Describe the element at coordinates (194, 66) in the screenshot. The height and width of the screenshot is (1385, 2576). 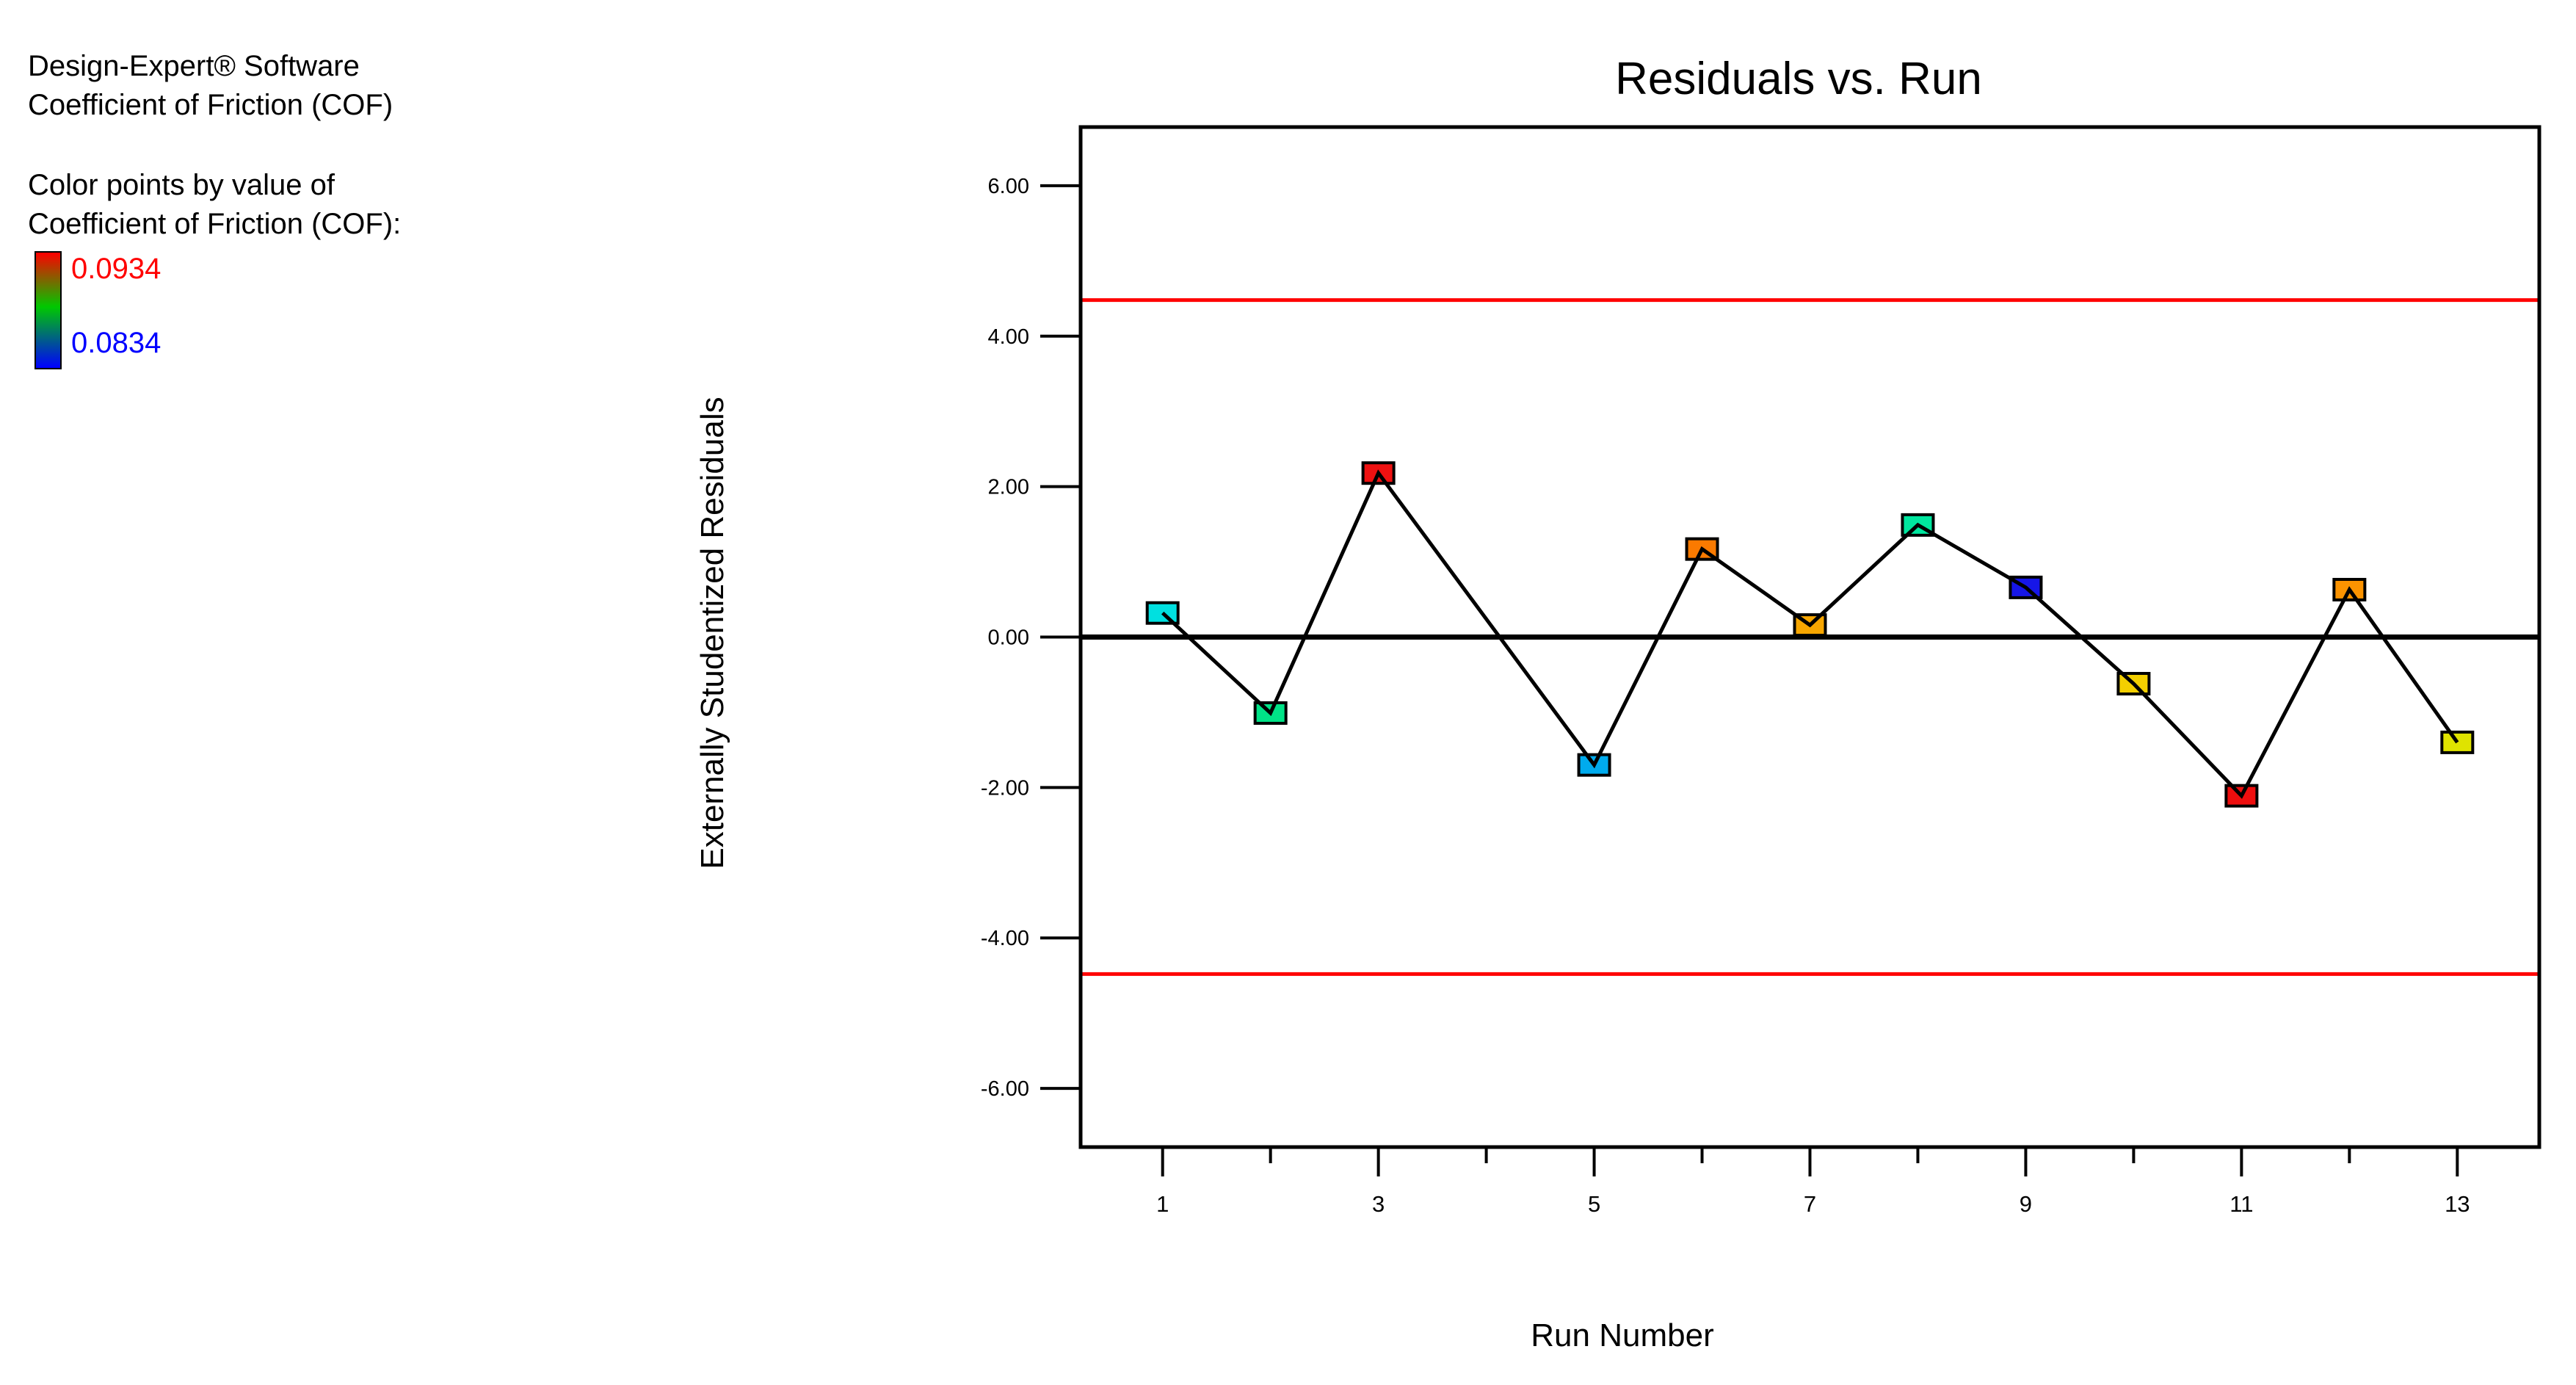
I see `software-name: Design-Expert® Software` at that location.